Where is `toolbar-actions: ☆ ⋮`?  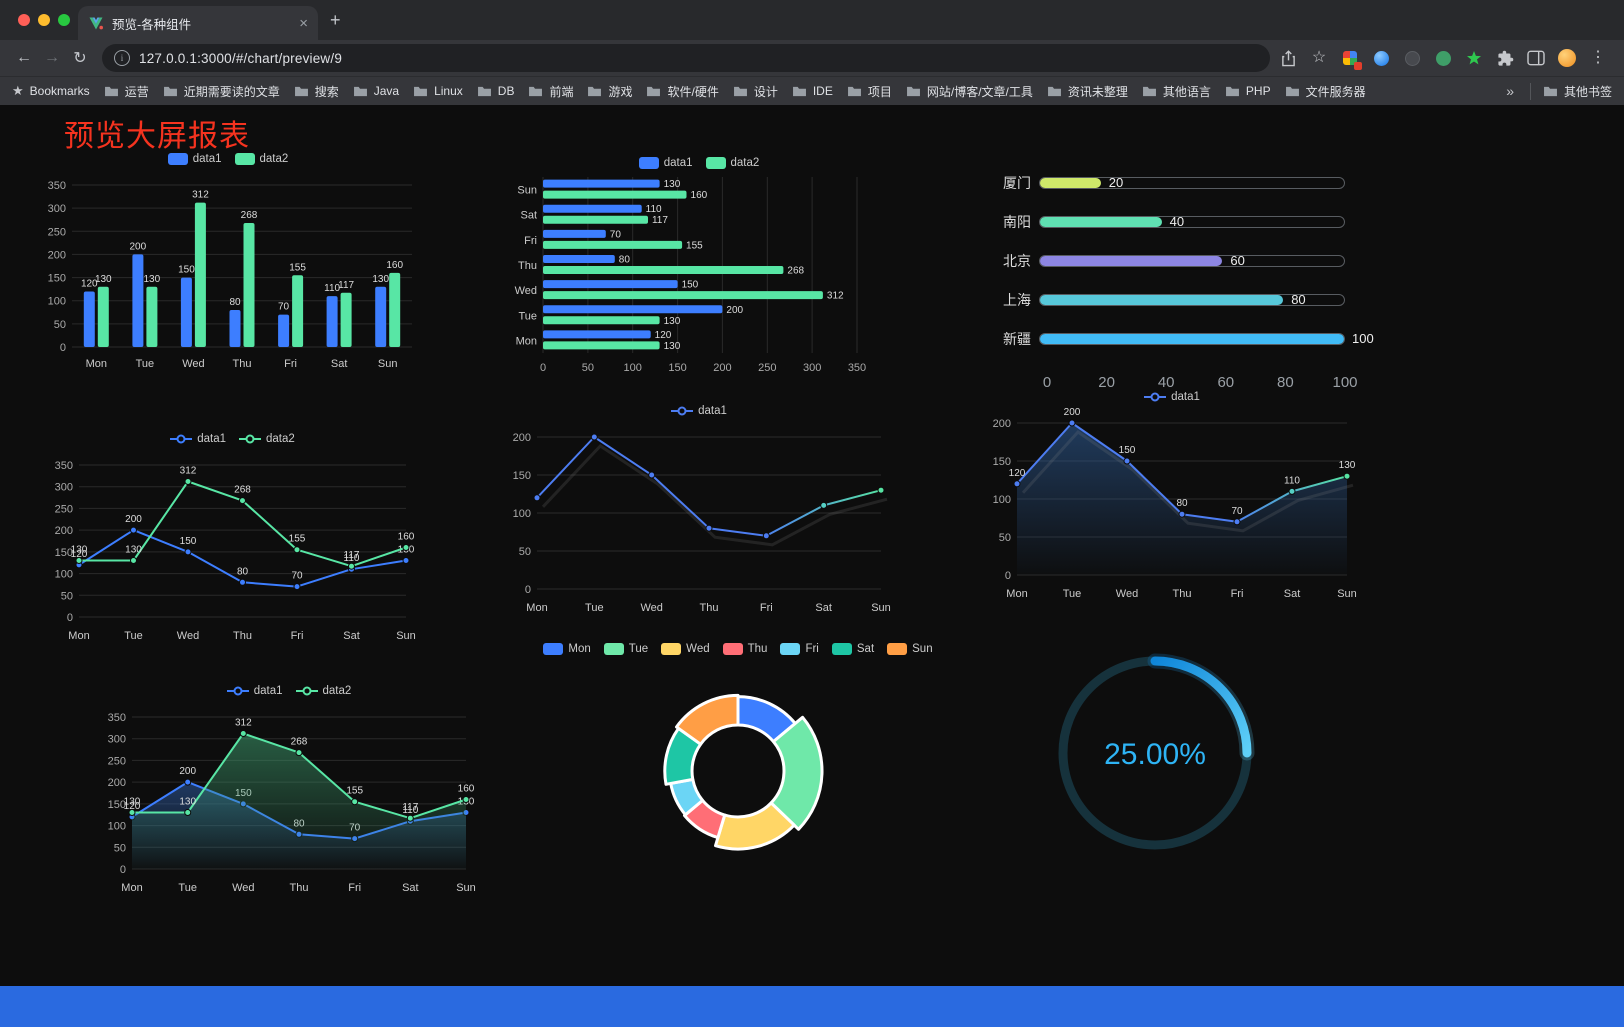
toolbar-actions: ☆ ⋮ is located at coordinates (1446, 59).